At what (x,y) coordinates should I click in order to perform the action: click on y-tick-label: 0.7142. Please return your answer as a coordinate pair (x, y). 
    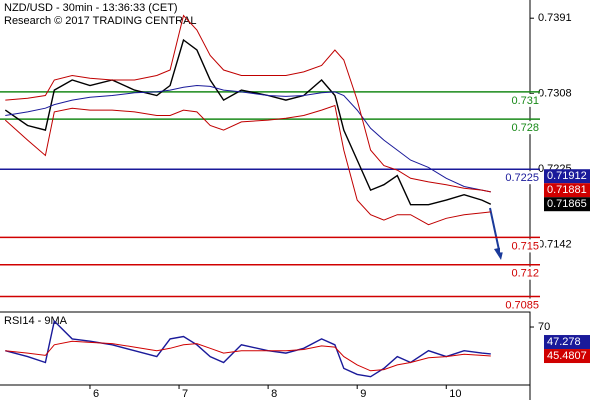
    Looking at the image, I should click on (555, 245).